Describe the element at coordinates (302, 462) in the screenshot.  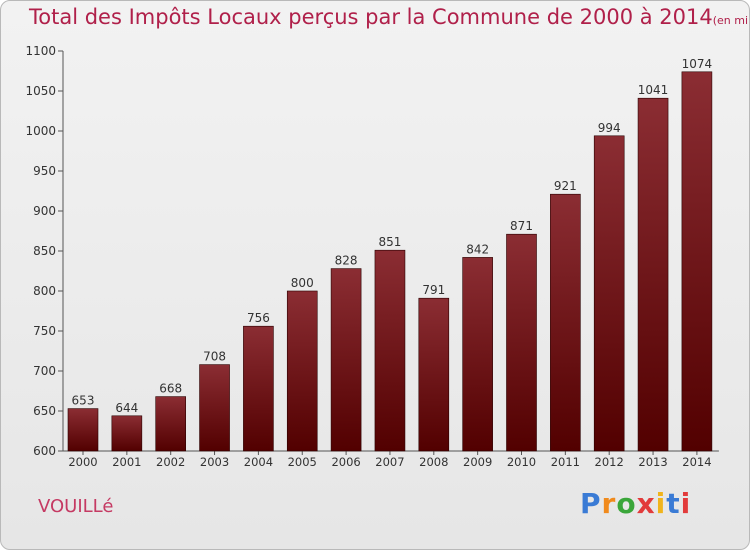
I see `x-tick-label: 2005` at that location.